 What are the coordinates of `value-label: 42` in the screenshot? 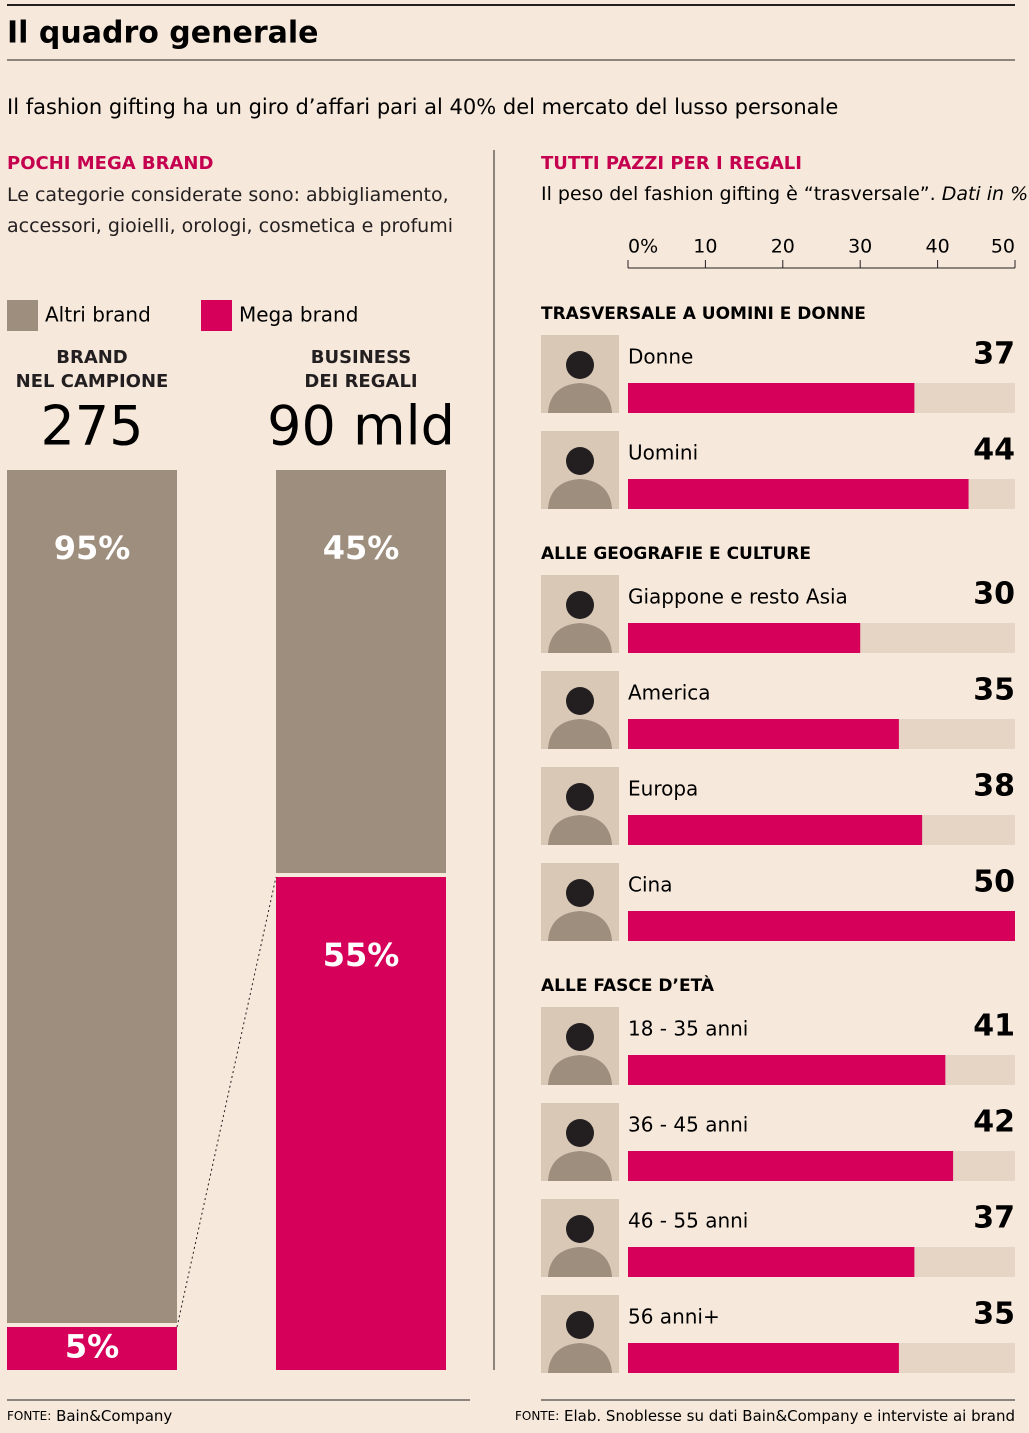 It's located at (994, 1122).